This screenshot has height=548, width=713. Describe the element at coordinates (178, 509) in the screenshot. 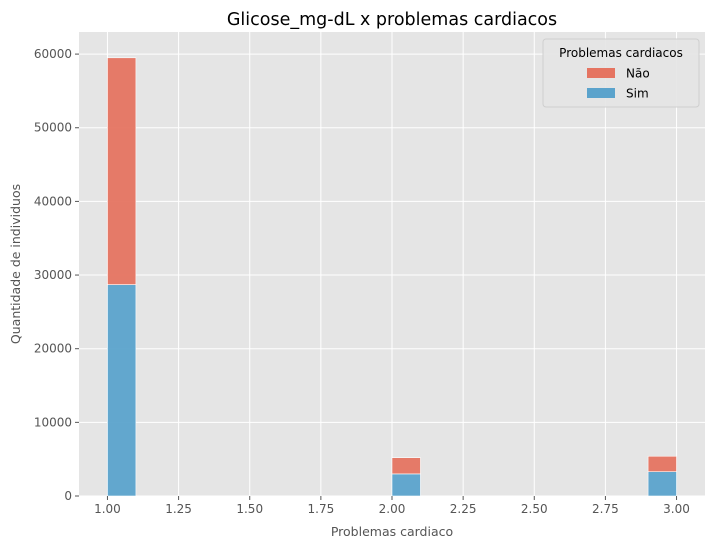

I see `x-tick-label: 1.25` at that location.